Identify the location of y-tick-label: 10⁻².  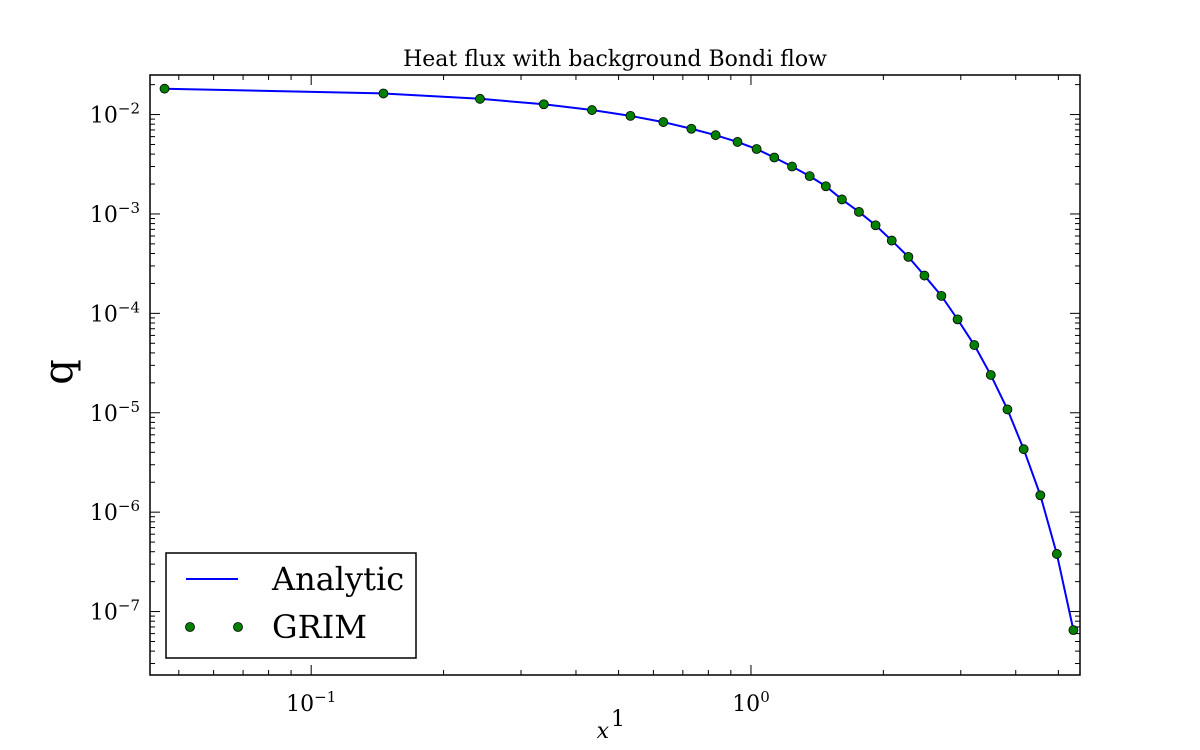
(115, 114).